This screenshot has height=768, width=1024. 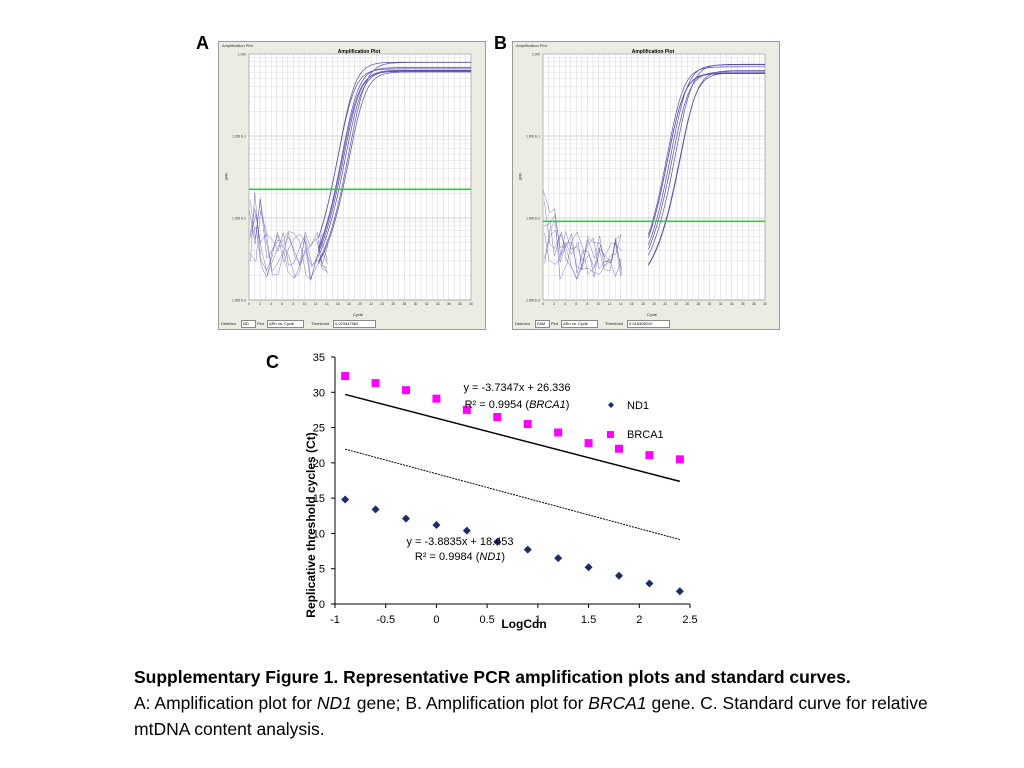 What do you see at coordinates (319, 393) in the screenshot?
I see `y-tick-label: 30` at bounding box center [319, 393].